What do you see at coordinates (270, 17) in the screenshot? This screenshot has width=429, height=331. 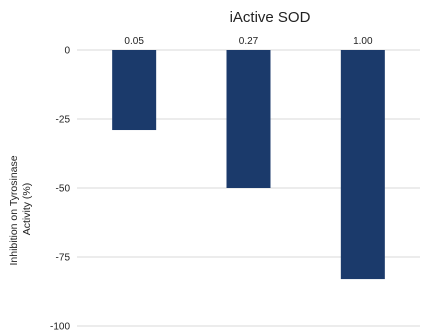 I see `chart-title: iActive SOD` at bounding box center [270, 17].